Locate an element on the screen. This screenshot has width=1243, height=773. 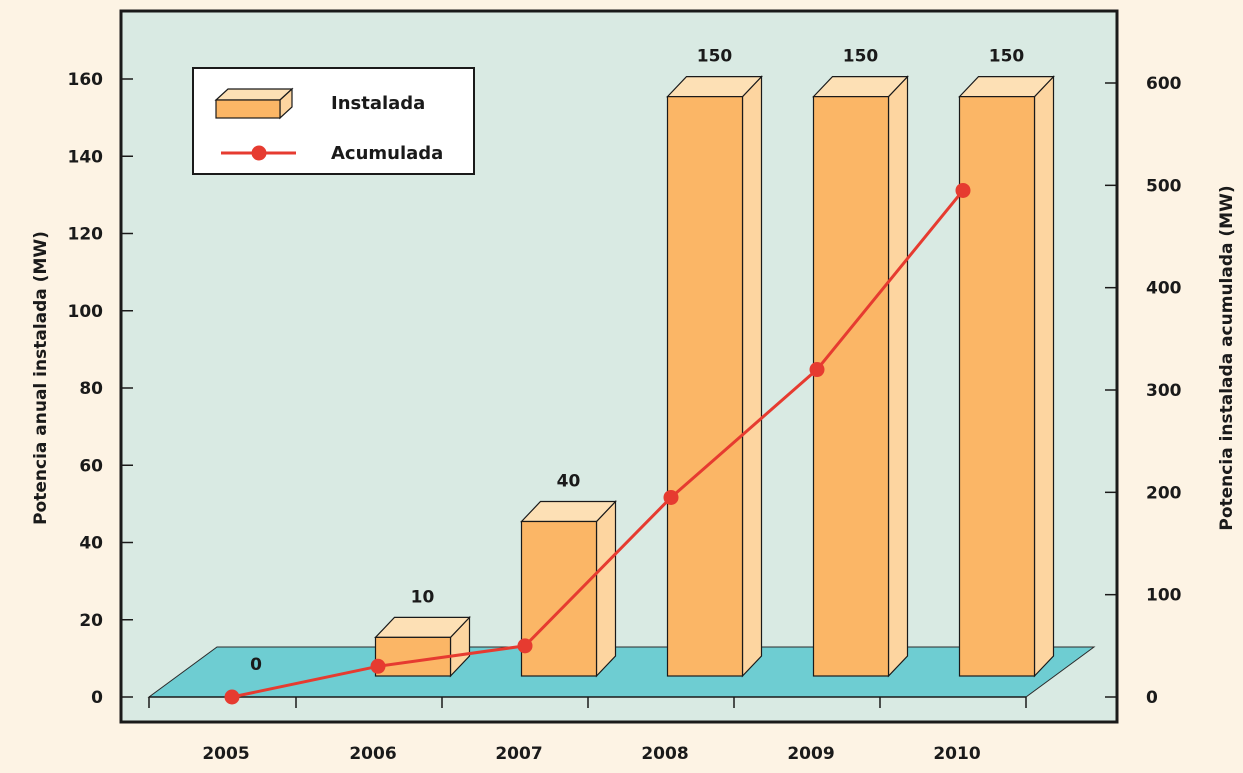
bar-2007 is located at coordinates (568, 588).